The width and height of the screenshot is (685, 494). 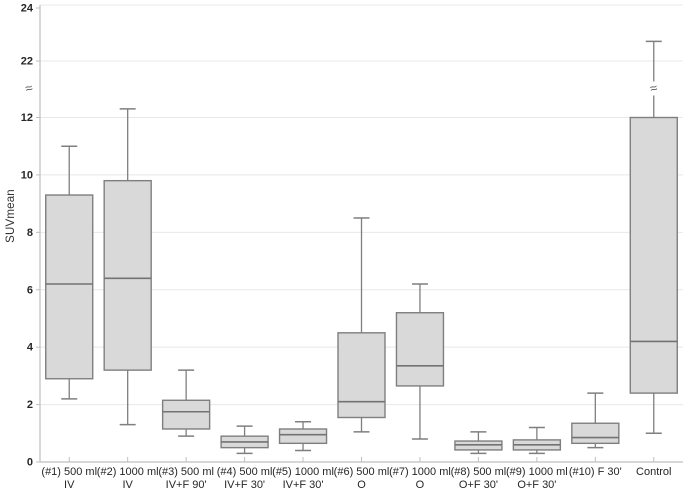 What do you see at coordinates (69, 485) in the screenshot?
I see `x-label-line2-1: IV` at bounding box center [69, 485].